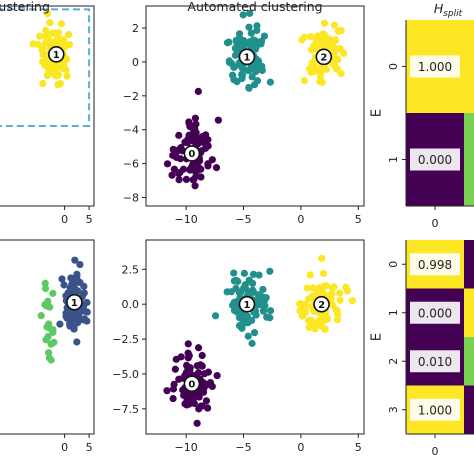 The width and height of the screenshot is (474, 474). What do you see at coordinates (469, 312) in the screenshot?
I see `heatmap-cell` at bounding box center [469, 312].